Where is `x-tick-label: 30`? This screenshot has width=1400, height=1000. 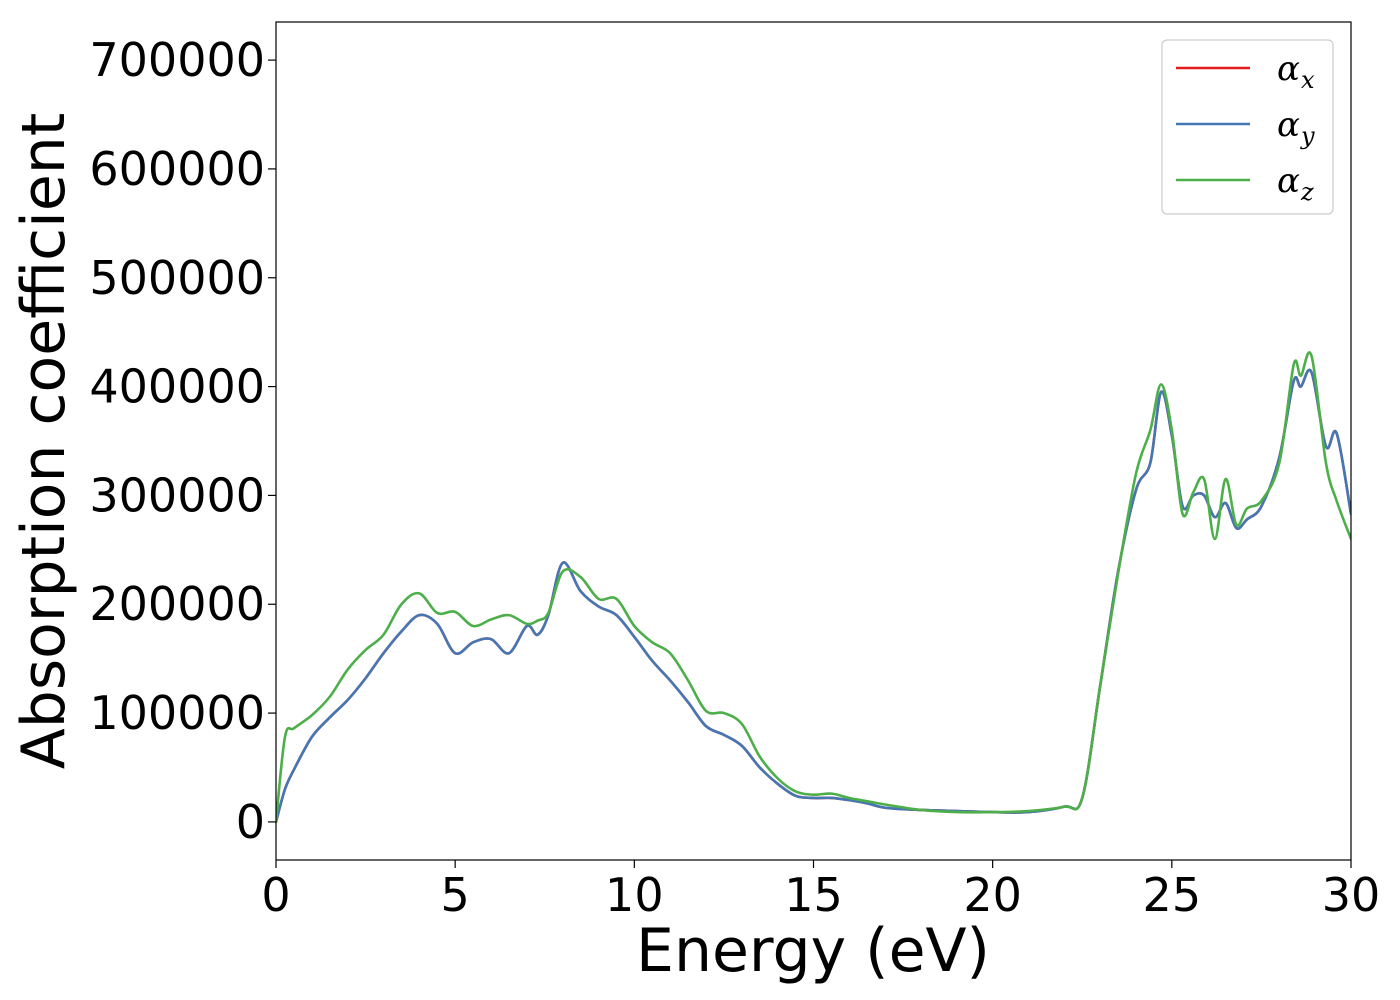
x-tick-label: 30 is located at coordinates (1351, 895).